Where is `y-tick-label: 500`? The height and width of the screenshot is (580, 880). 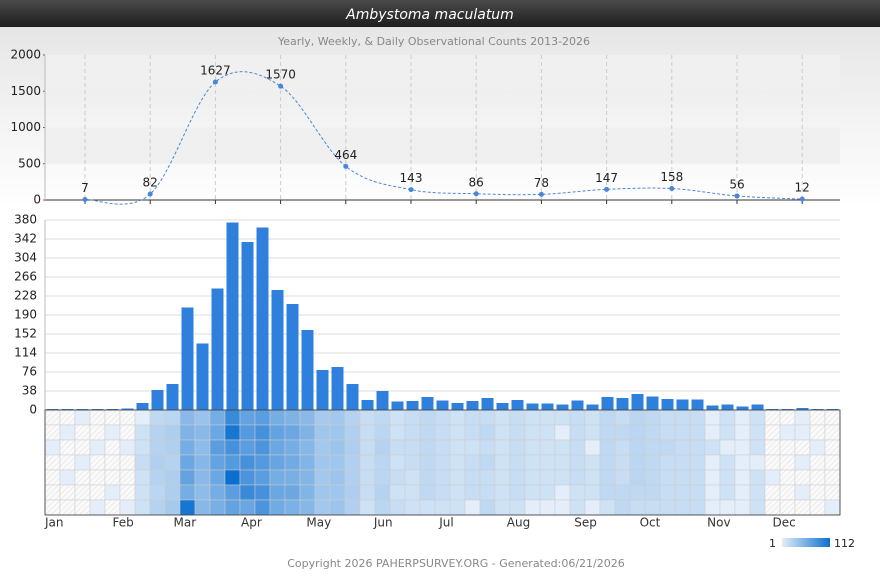 y-tick-label: 500 is located at coordinates (29, 163).